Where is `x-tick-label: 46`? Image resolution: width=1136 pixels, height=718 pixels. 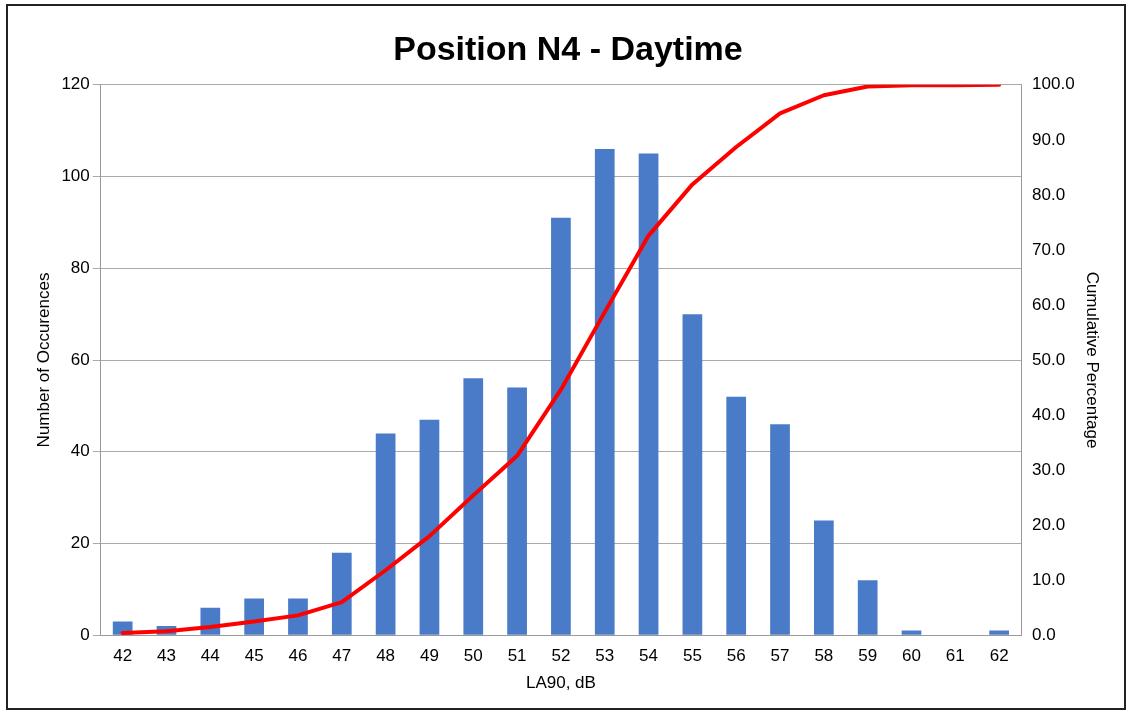 x-tick-label: 46 is located at coordinates (298, 656).